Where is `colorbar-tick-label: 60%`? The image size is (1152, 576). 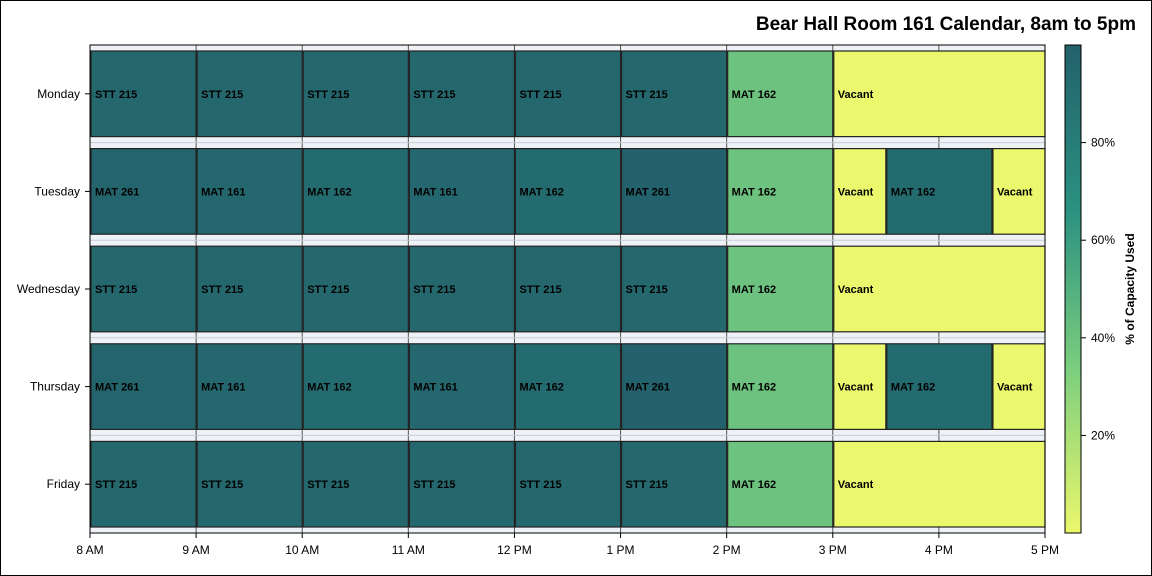 colorbar-tick-label: 60% is located at coordinates (1103, 240).